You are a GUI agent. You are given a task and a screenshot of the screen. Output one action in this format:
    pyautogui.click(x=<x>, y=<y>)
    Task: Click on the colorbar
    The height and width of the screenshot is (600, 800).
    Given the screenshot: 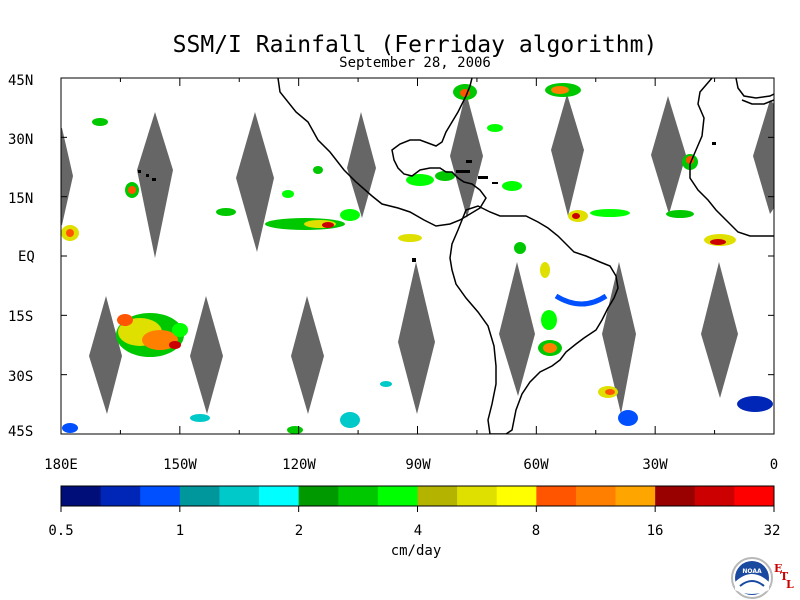 What is the action you would take?
    pyautogui.click(x=417, y=498)
    